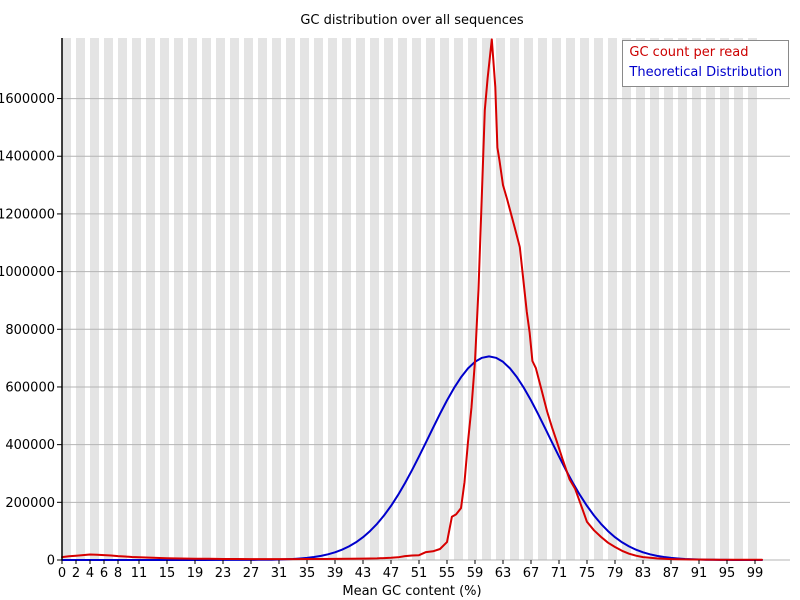 The image size is (800, 600). I want to click on x-tick-label: 31, so click(279, 573).